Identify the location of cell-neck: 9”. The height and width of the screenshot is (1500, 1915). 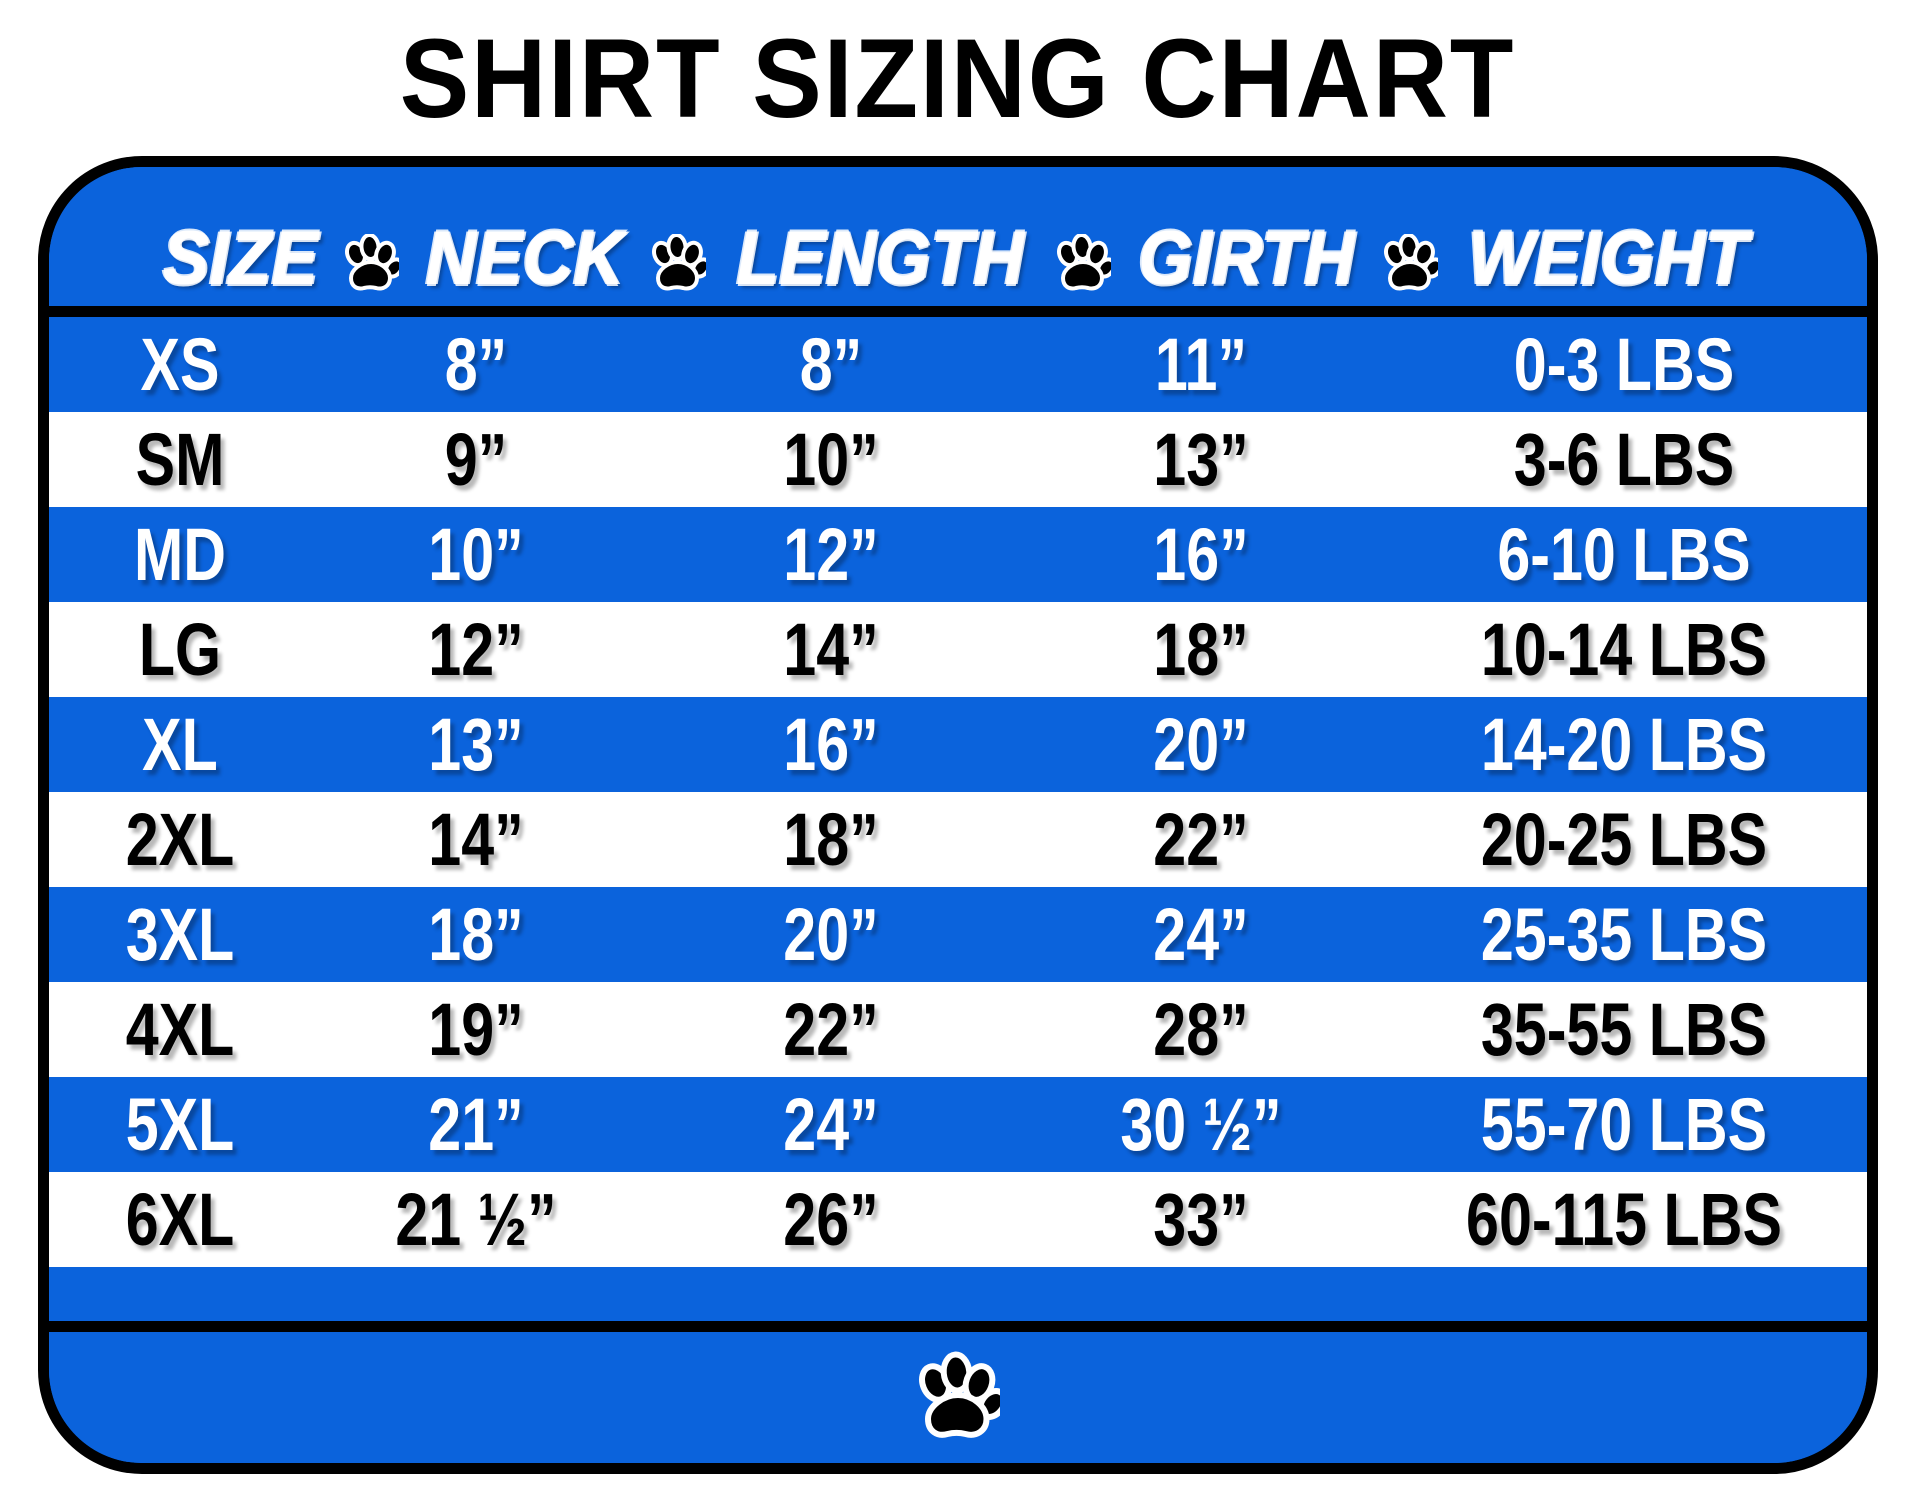
(476, 459).